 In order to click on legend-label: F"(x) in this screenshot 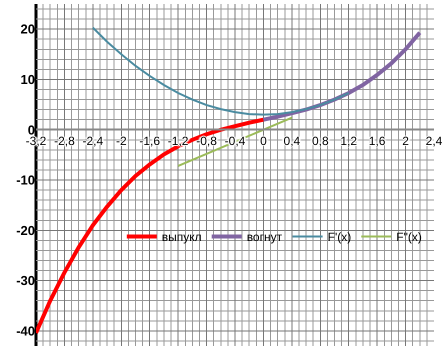, I will do `click(409, 237)`.